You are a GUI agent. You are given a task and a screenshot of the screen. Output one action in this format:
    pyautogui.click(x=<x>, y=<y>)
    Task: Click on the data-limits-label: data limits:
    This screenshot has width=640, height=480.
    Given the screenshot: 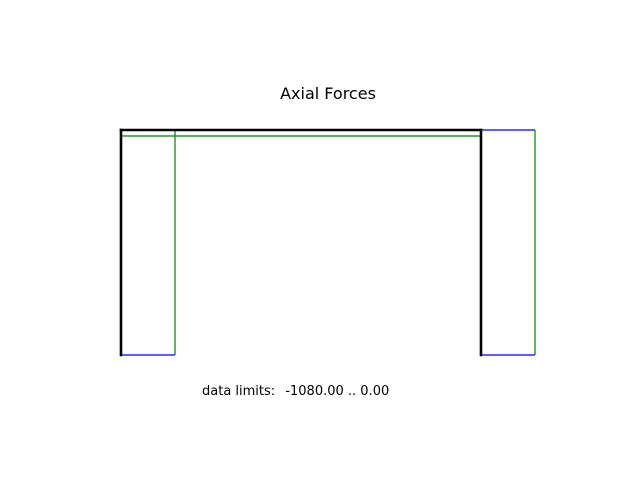 What is the action you would take?
    pyautogui.click(x=238, y=391)
    